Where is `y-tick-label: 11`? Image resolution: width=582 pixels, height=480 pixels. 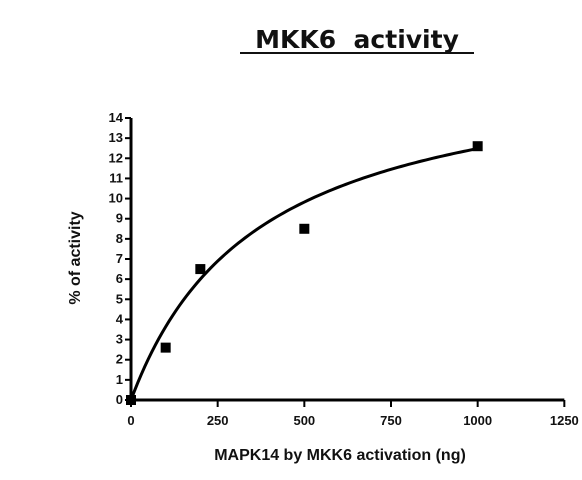
y-tick-label: 11 is located at coordinates (116, 177).